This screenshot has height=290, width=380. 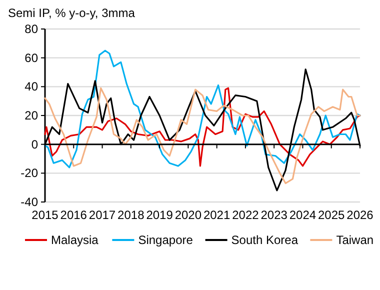 I want to click on y-tick-label: 60, so click(x=31, y=57).